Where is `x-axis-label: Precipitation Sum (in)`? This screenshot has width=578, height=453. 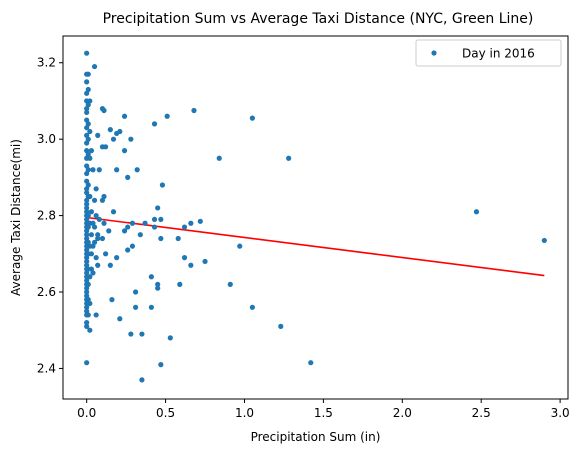
x-axis-label: Precipitation Sum (in) is located at coordinates (316, 437).